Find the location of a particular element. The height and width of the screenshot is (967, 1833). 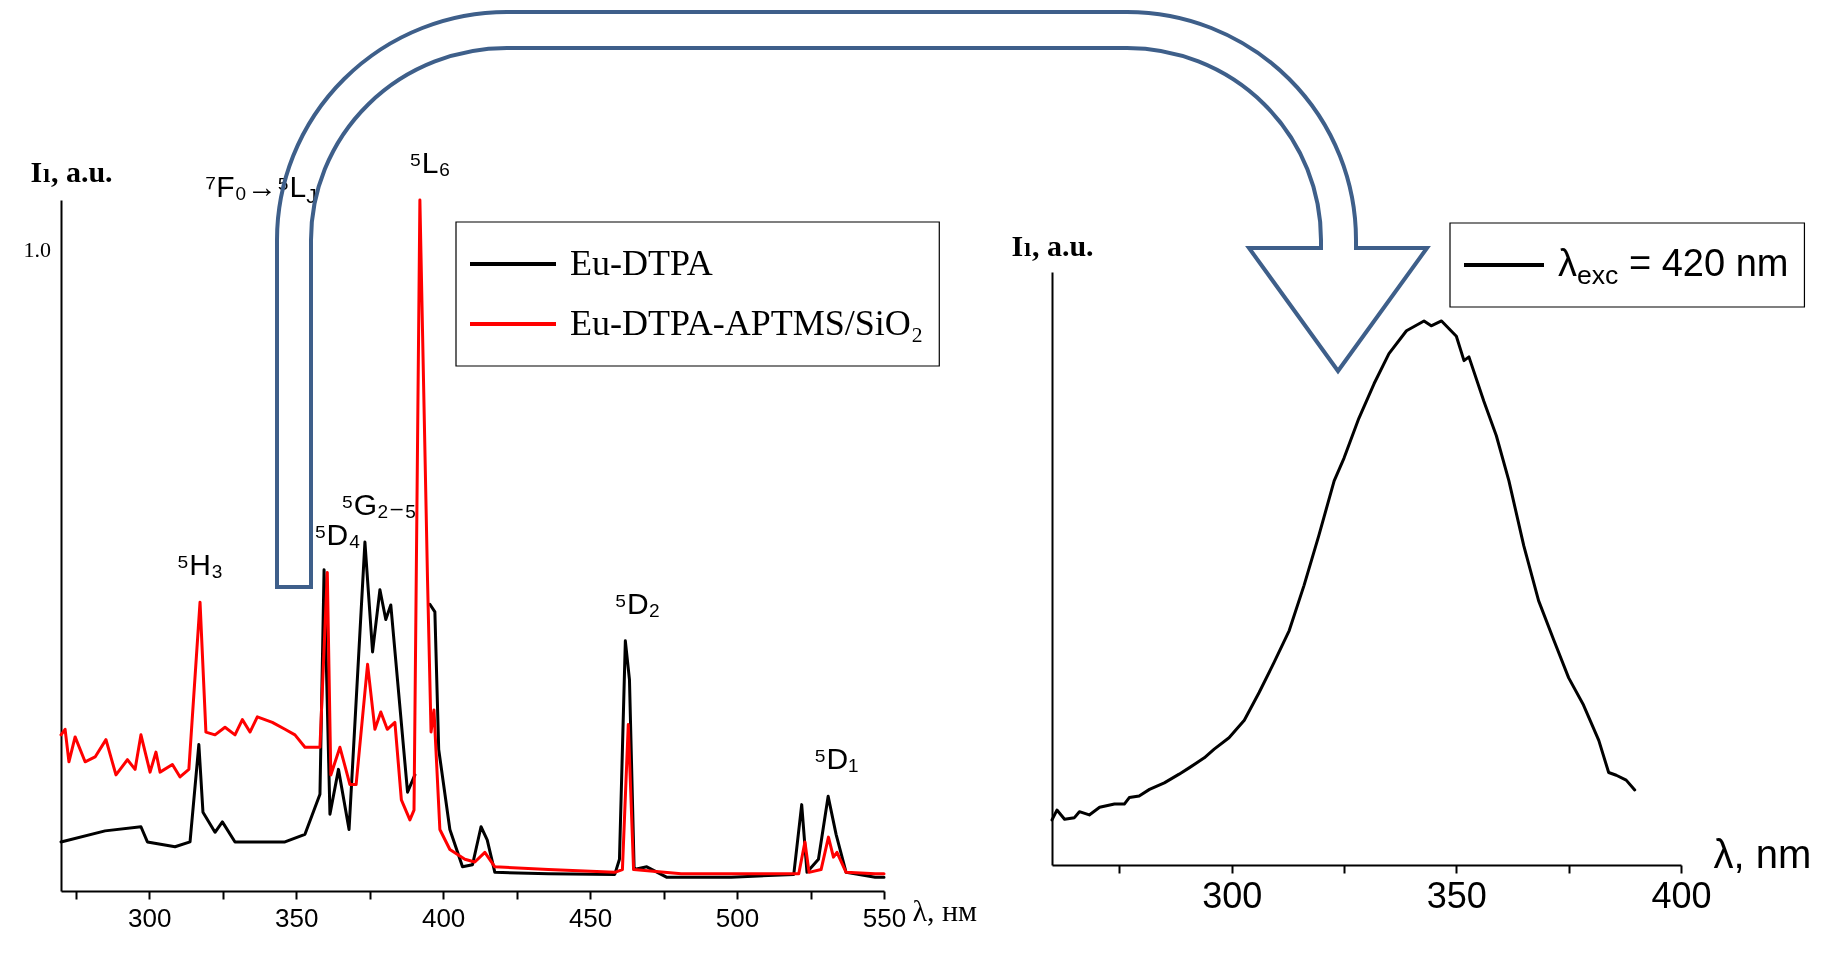

annotation: ⁵H₃ is located at coordinates (200, 565).